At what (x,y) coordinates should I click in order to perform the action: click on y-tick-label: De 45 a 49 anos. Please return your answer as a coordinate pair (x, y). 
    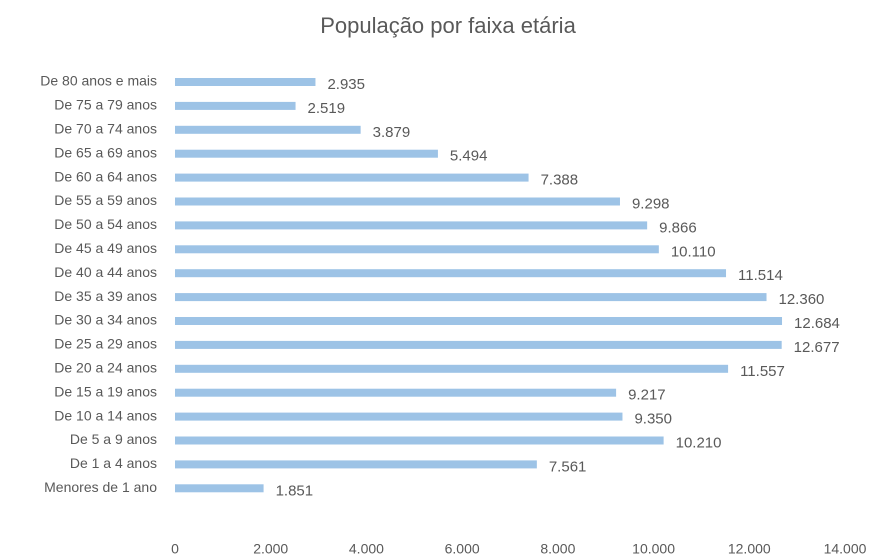
    Looking at the image, I should click on (105, 248).